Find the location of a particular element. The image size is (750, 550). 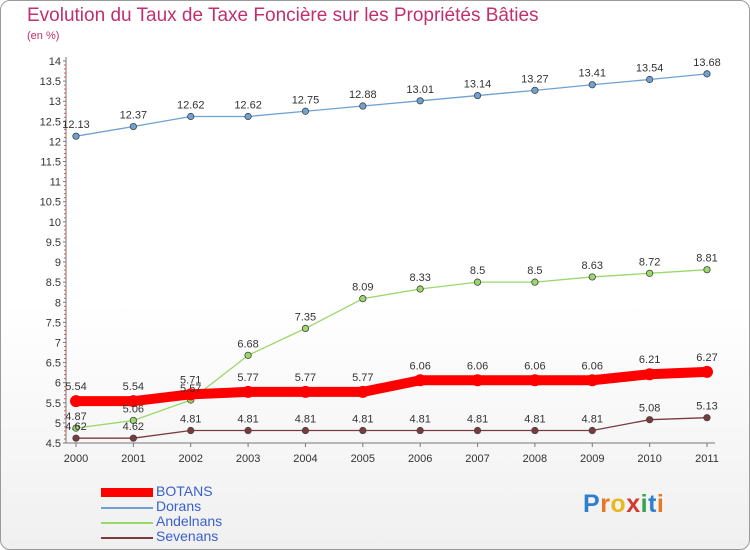

data-label-dorans: 13.68 is located at coordinates (707, 63).